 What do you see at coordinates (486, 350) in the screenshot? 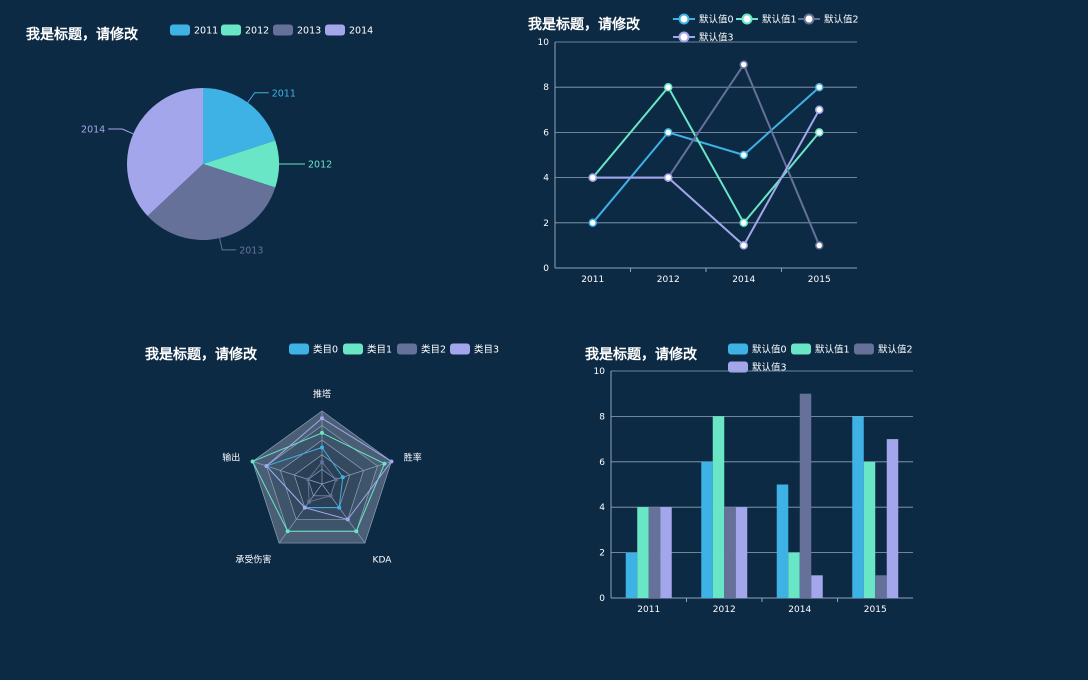
I see `legend-label-3: 类目3` at bounding box center [486, 350].